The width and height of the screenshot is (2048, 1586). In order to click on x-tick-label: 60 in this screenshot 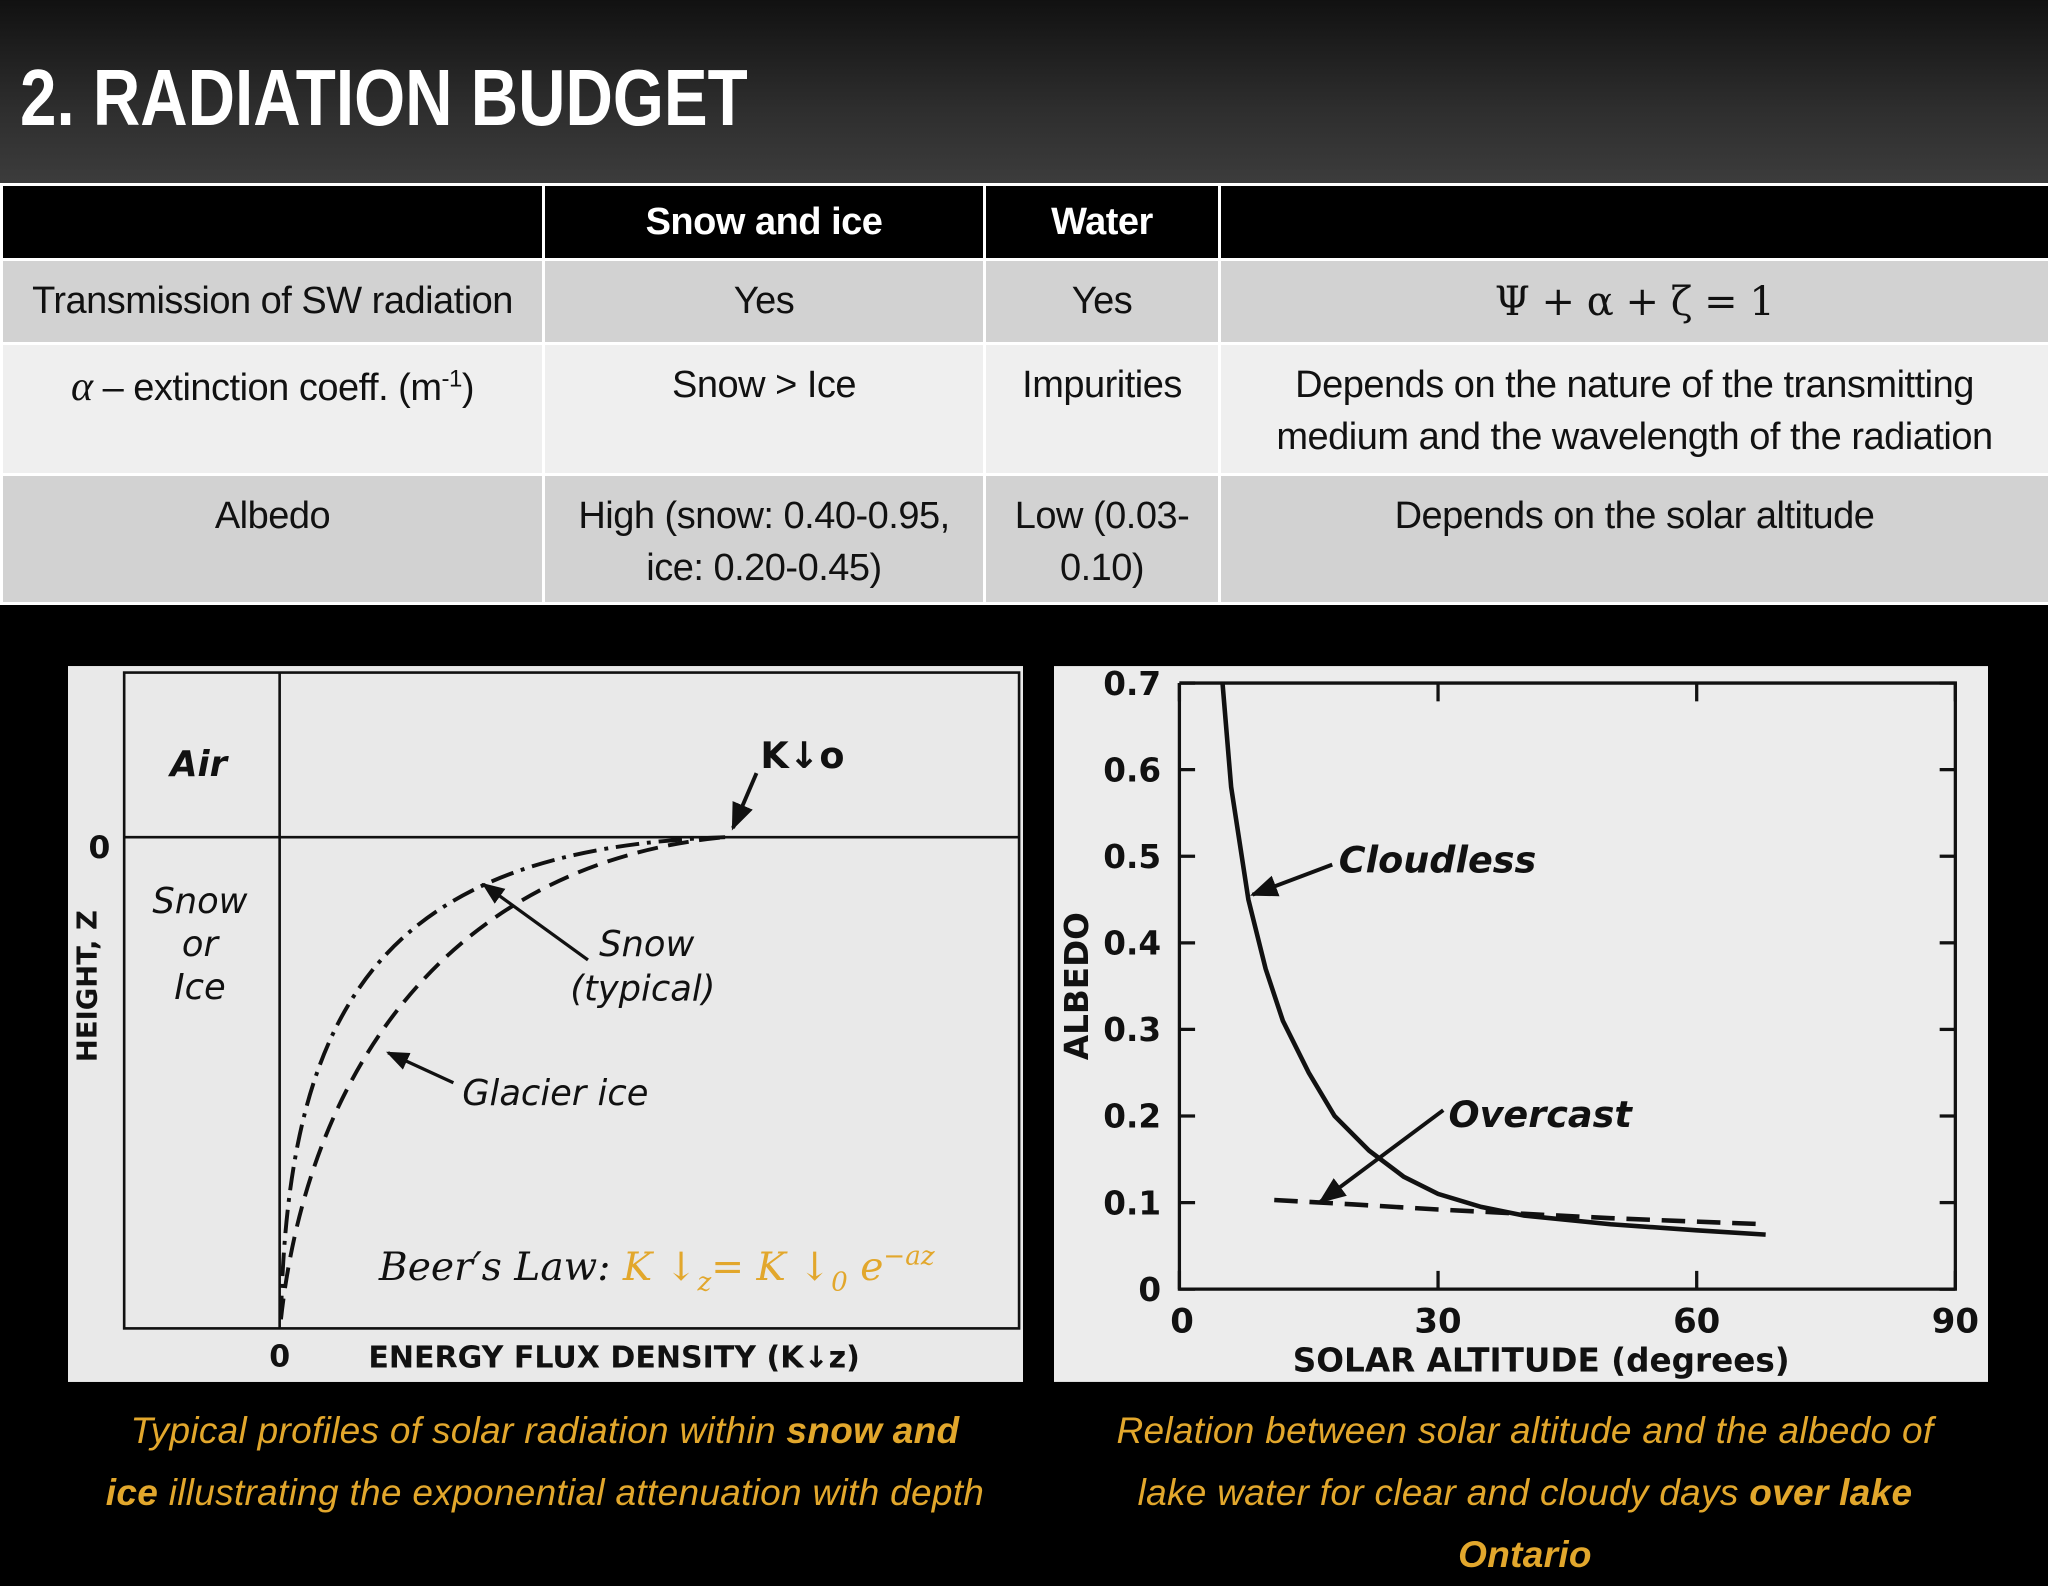, I will do `click(1696, 1321)`.